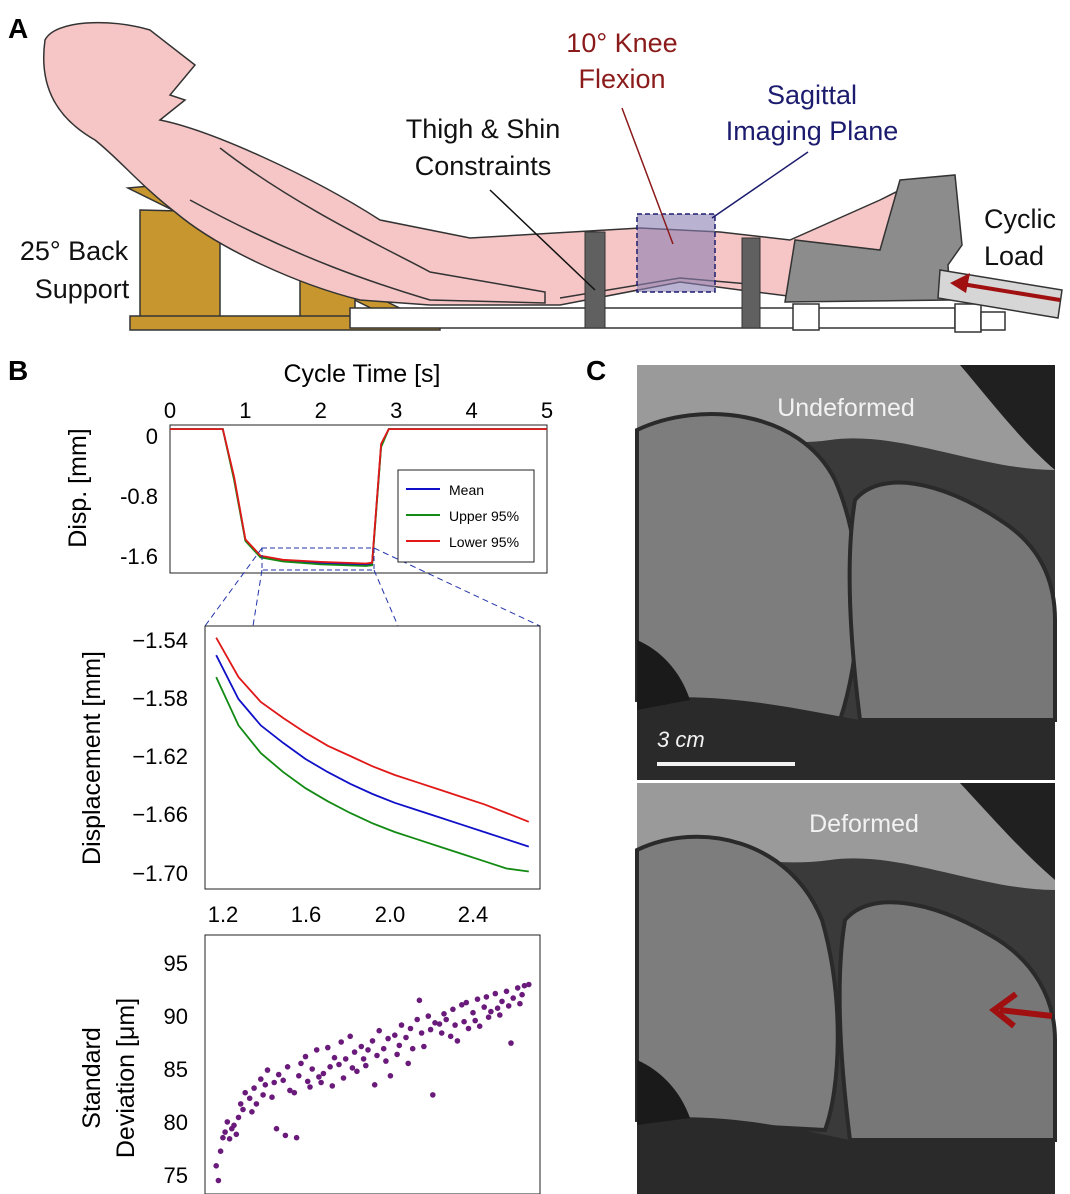  I want to click on bot-ytick: 80, so click(176, 1122).